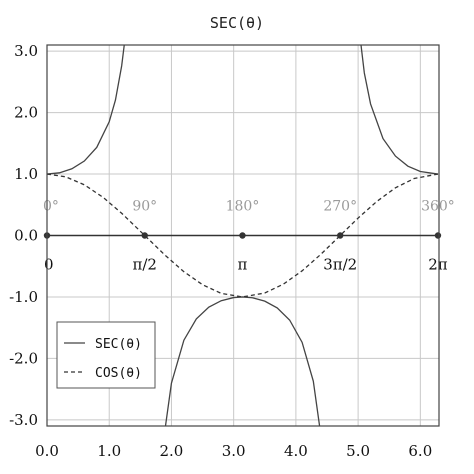 This screenshot has width=474, height=474. I want to click on degree-label: 0°, so click(51, 207).